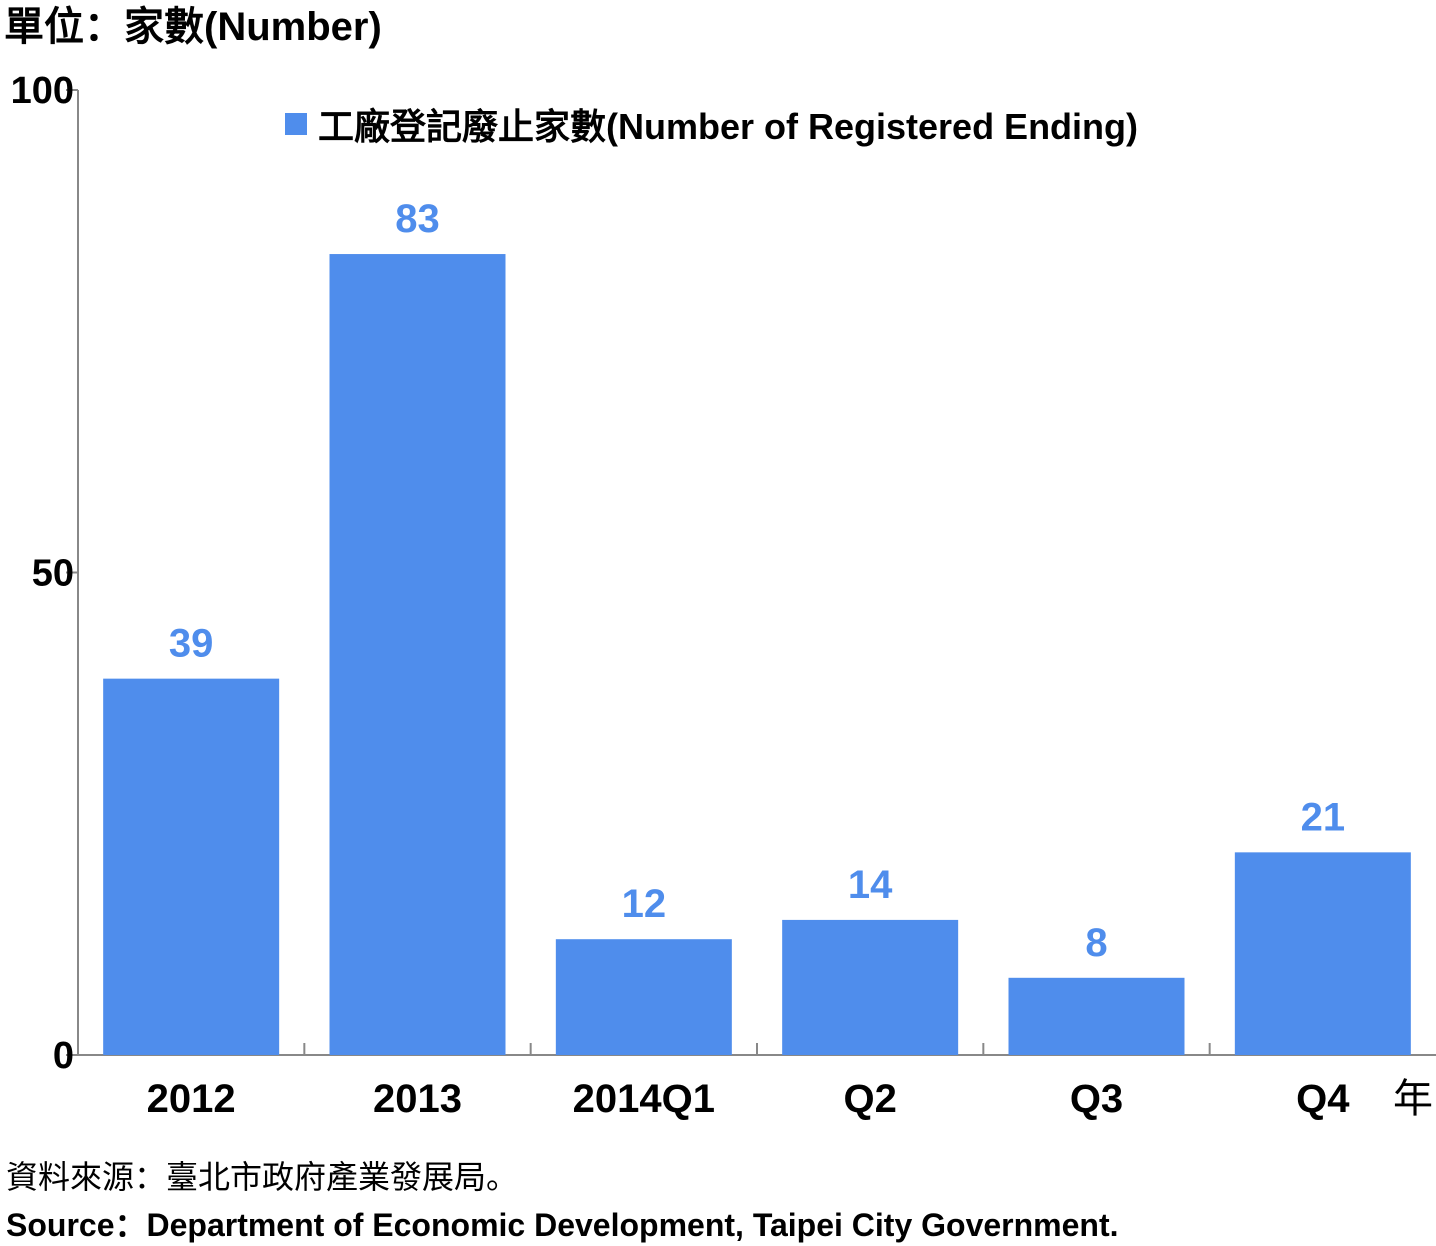 This screenshot has height=1246, width=1436. Describe the element at coordinates (644, 904) in the screenshot. I see `value-label-2014q1: 12` at that location.